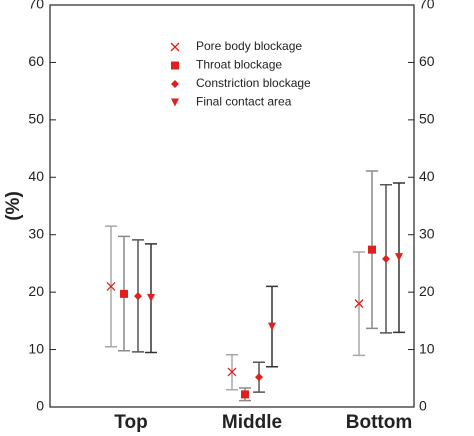  I want to click on y2-tick-label: 70, so click(427, 6).